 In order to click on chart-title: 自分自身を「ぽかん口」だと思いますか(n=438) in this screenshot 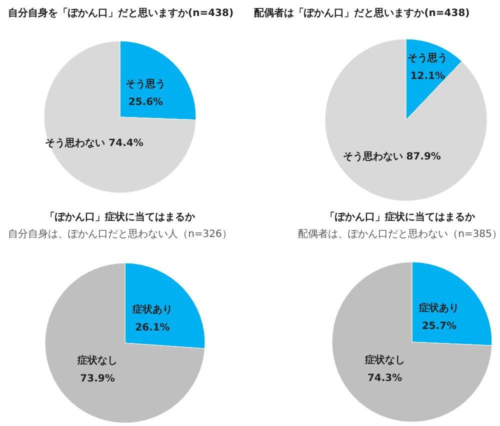, I will do `click(121, 13)`.